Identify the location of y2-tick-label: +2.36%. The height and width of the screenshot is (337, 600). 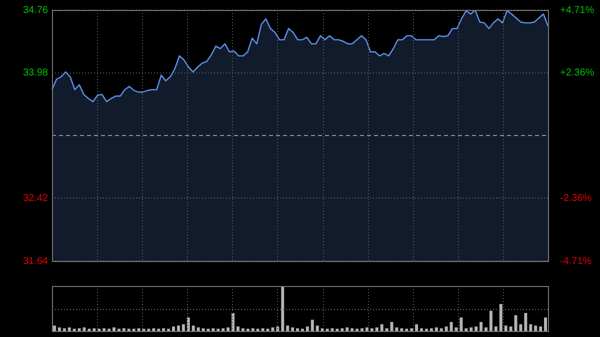
(577, 72).